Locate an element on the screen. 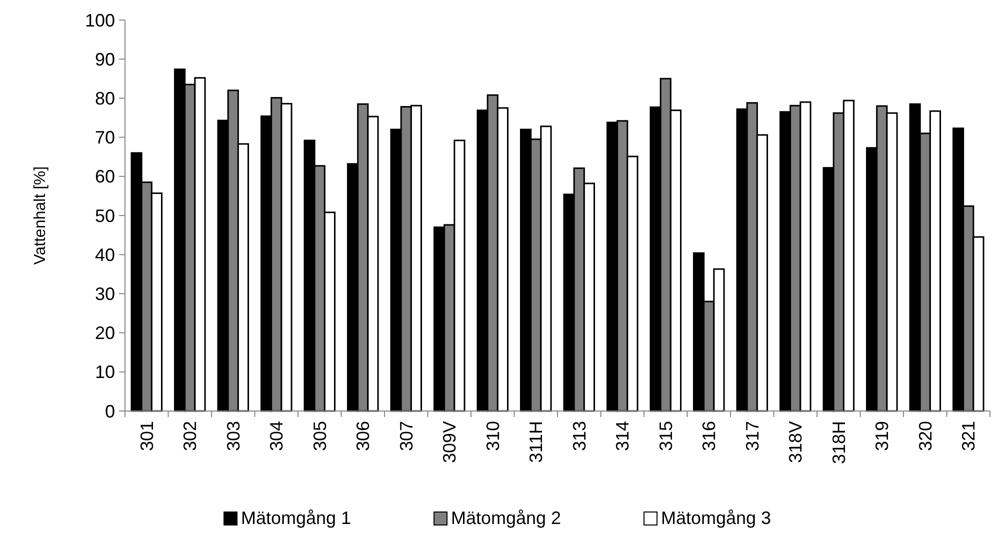 The width and height of the screenshot is (998, 542). x-tick-label: 316 is located at coordinates (709, 436).